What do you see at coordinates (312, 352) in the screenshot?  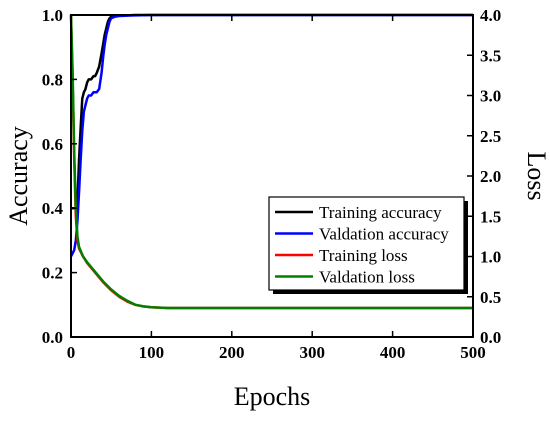 I see `x-tick-label: 300` at bounding box center [312, 352].